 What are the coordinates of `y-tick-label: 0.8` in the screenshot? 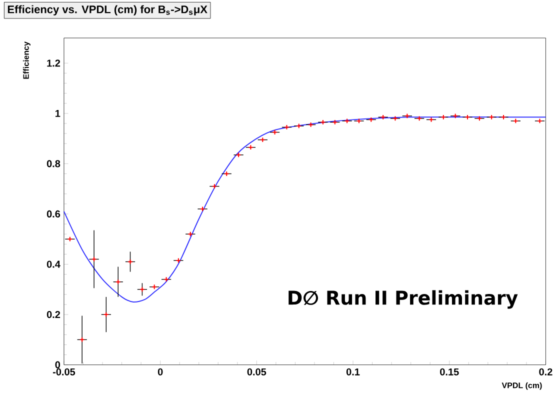 It's located at (53, 164).